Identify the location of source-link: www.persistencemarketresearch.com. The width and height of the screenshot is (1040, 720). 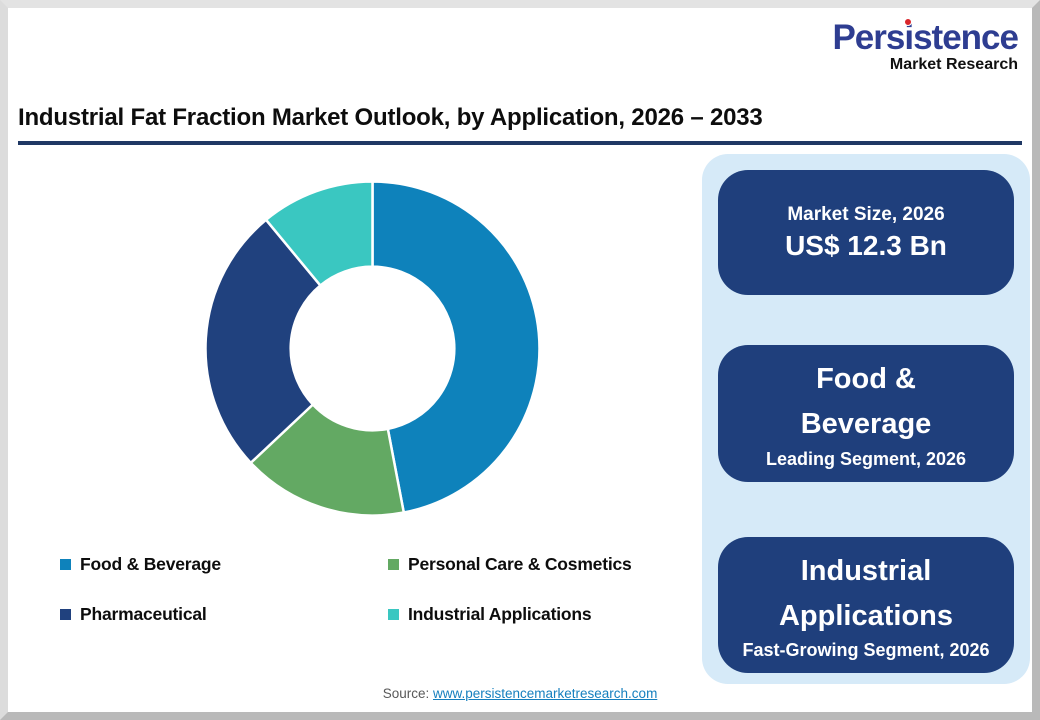
(545, 693).